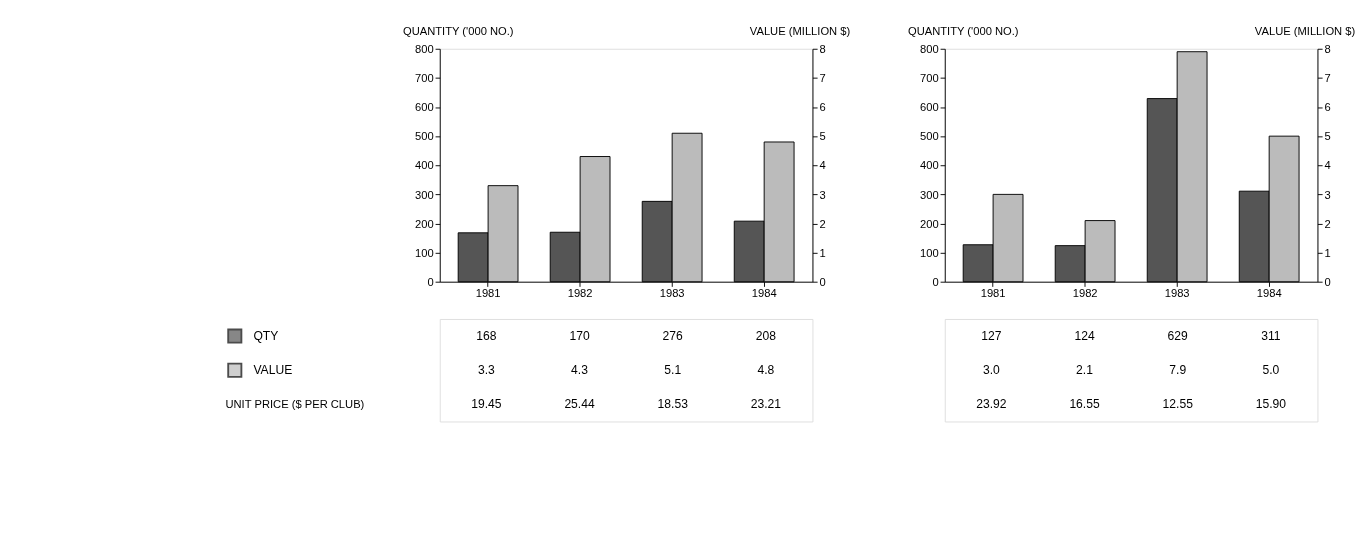 The image size is (1365, 552). I want to click on data-label: 124, so click(1084, 335).